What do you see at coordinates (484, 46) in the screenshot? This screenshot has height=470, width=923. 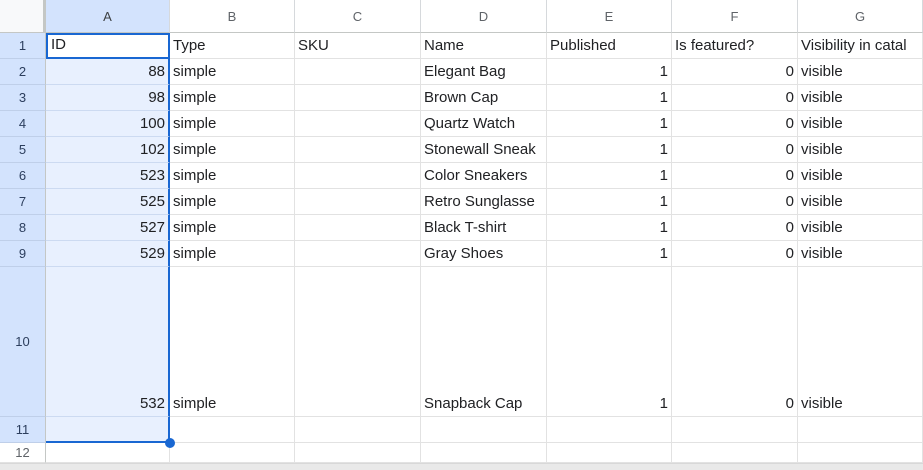 I see `cell-D1: Name` at bounding box center [484, 46].